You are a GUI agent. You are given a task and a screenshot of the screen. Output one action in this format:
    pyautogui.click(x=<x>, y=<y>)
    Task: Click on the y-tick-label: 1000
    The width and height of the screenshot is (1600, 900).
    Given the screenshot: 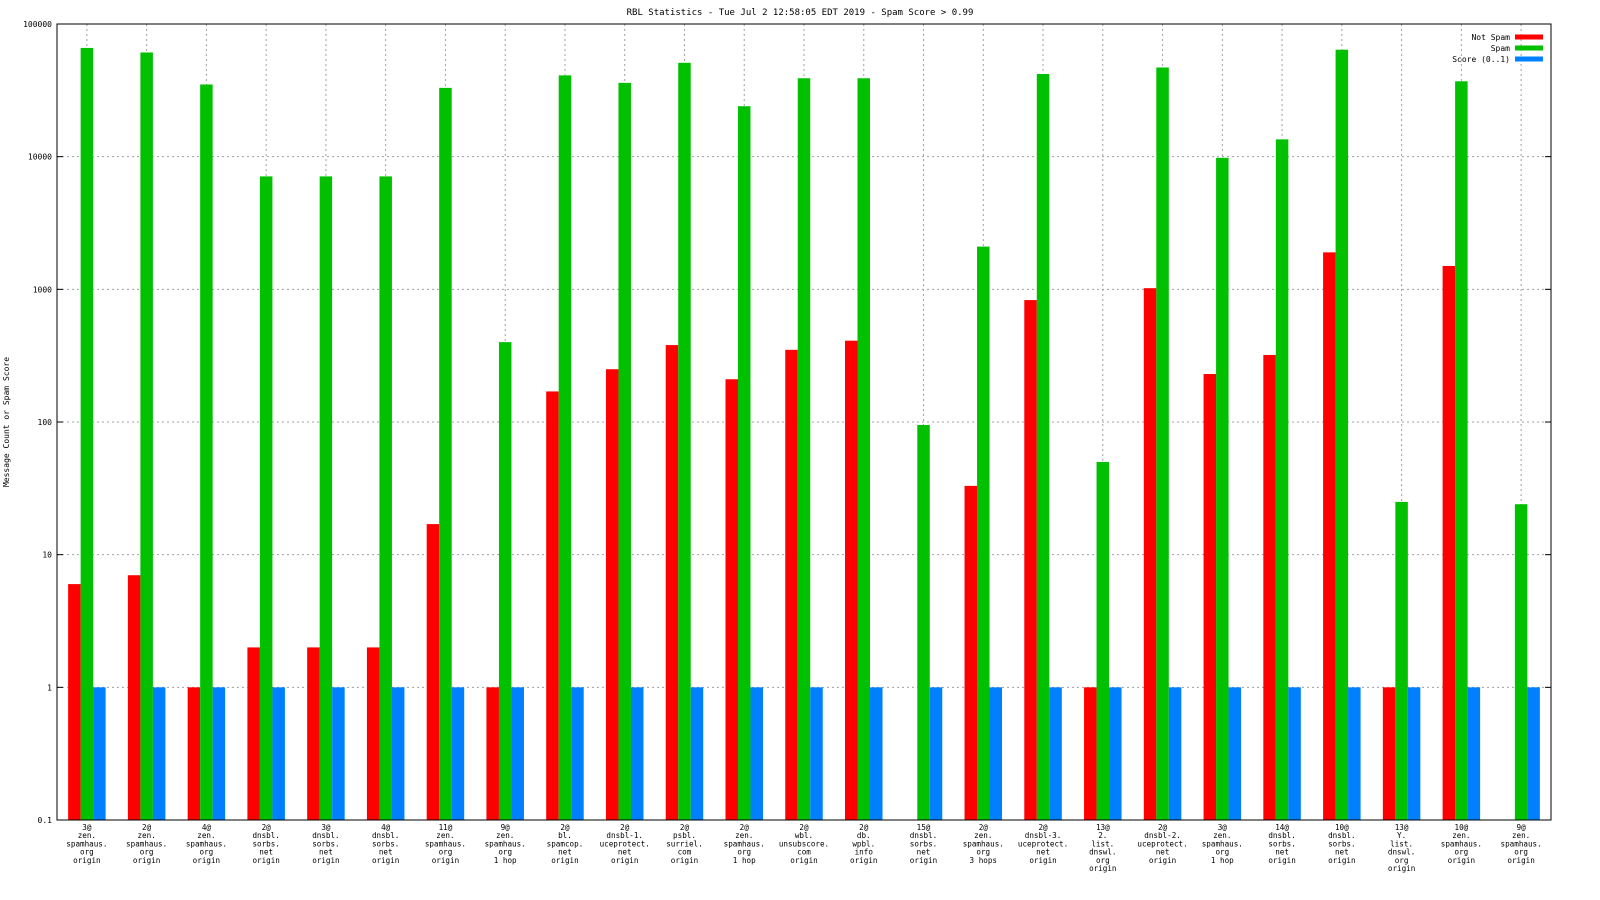 What is the action you would take?
    pyautogui.click(x=42, y=289)
    